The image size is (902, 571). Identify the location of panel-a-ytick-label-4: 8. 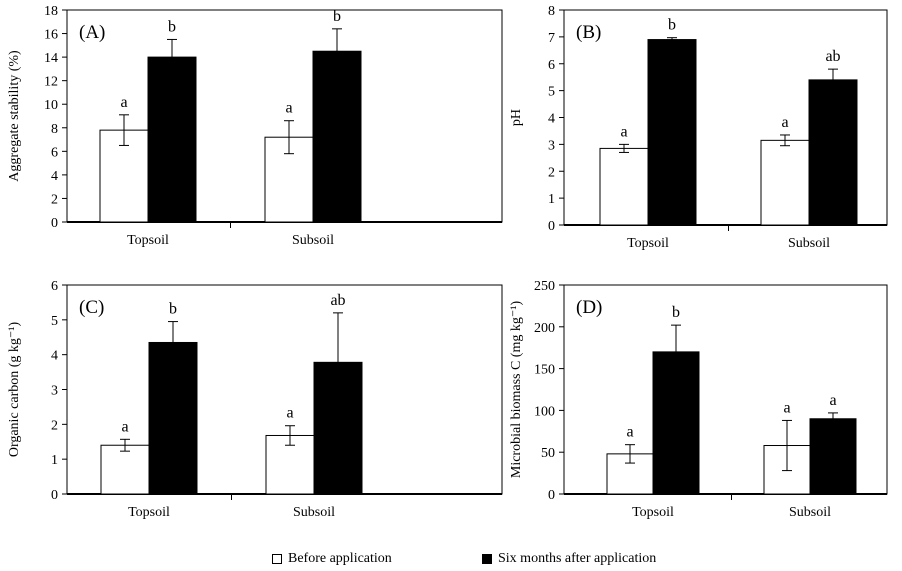
(54, 129).